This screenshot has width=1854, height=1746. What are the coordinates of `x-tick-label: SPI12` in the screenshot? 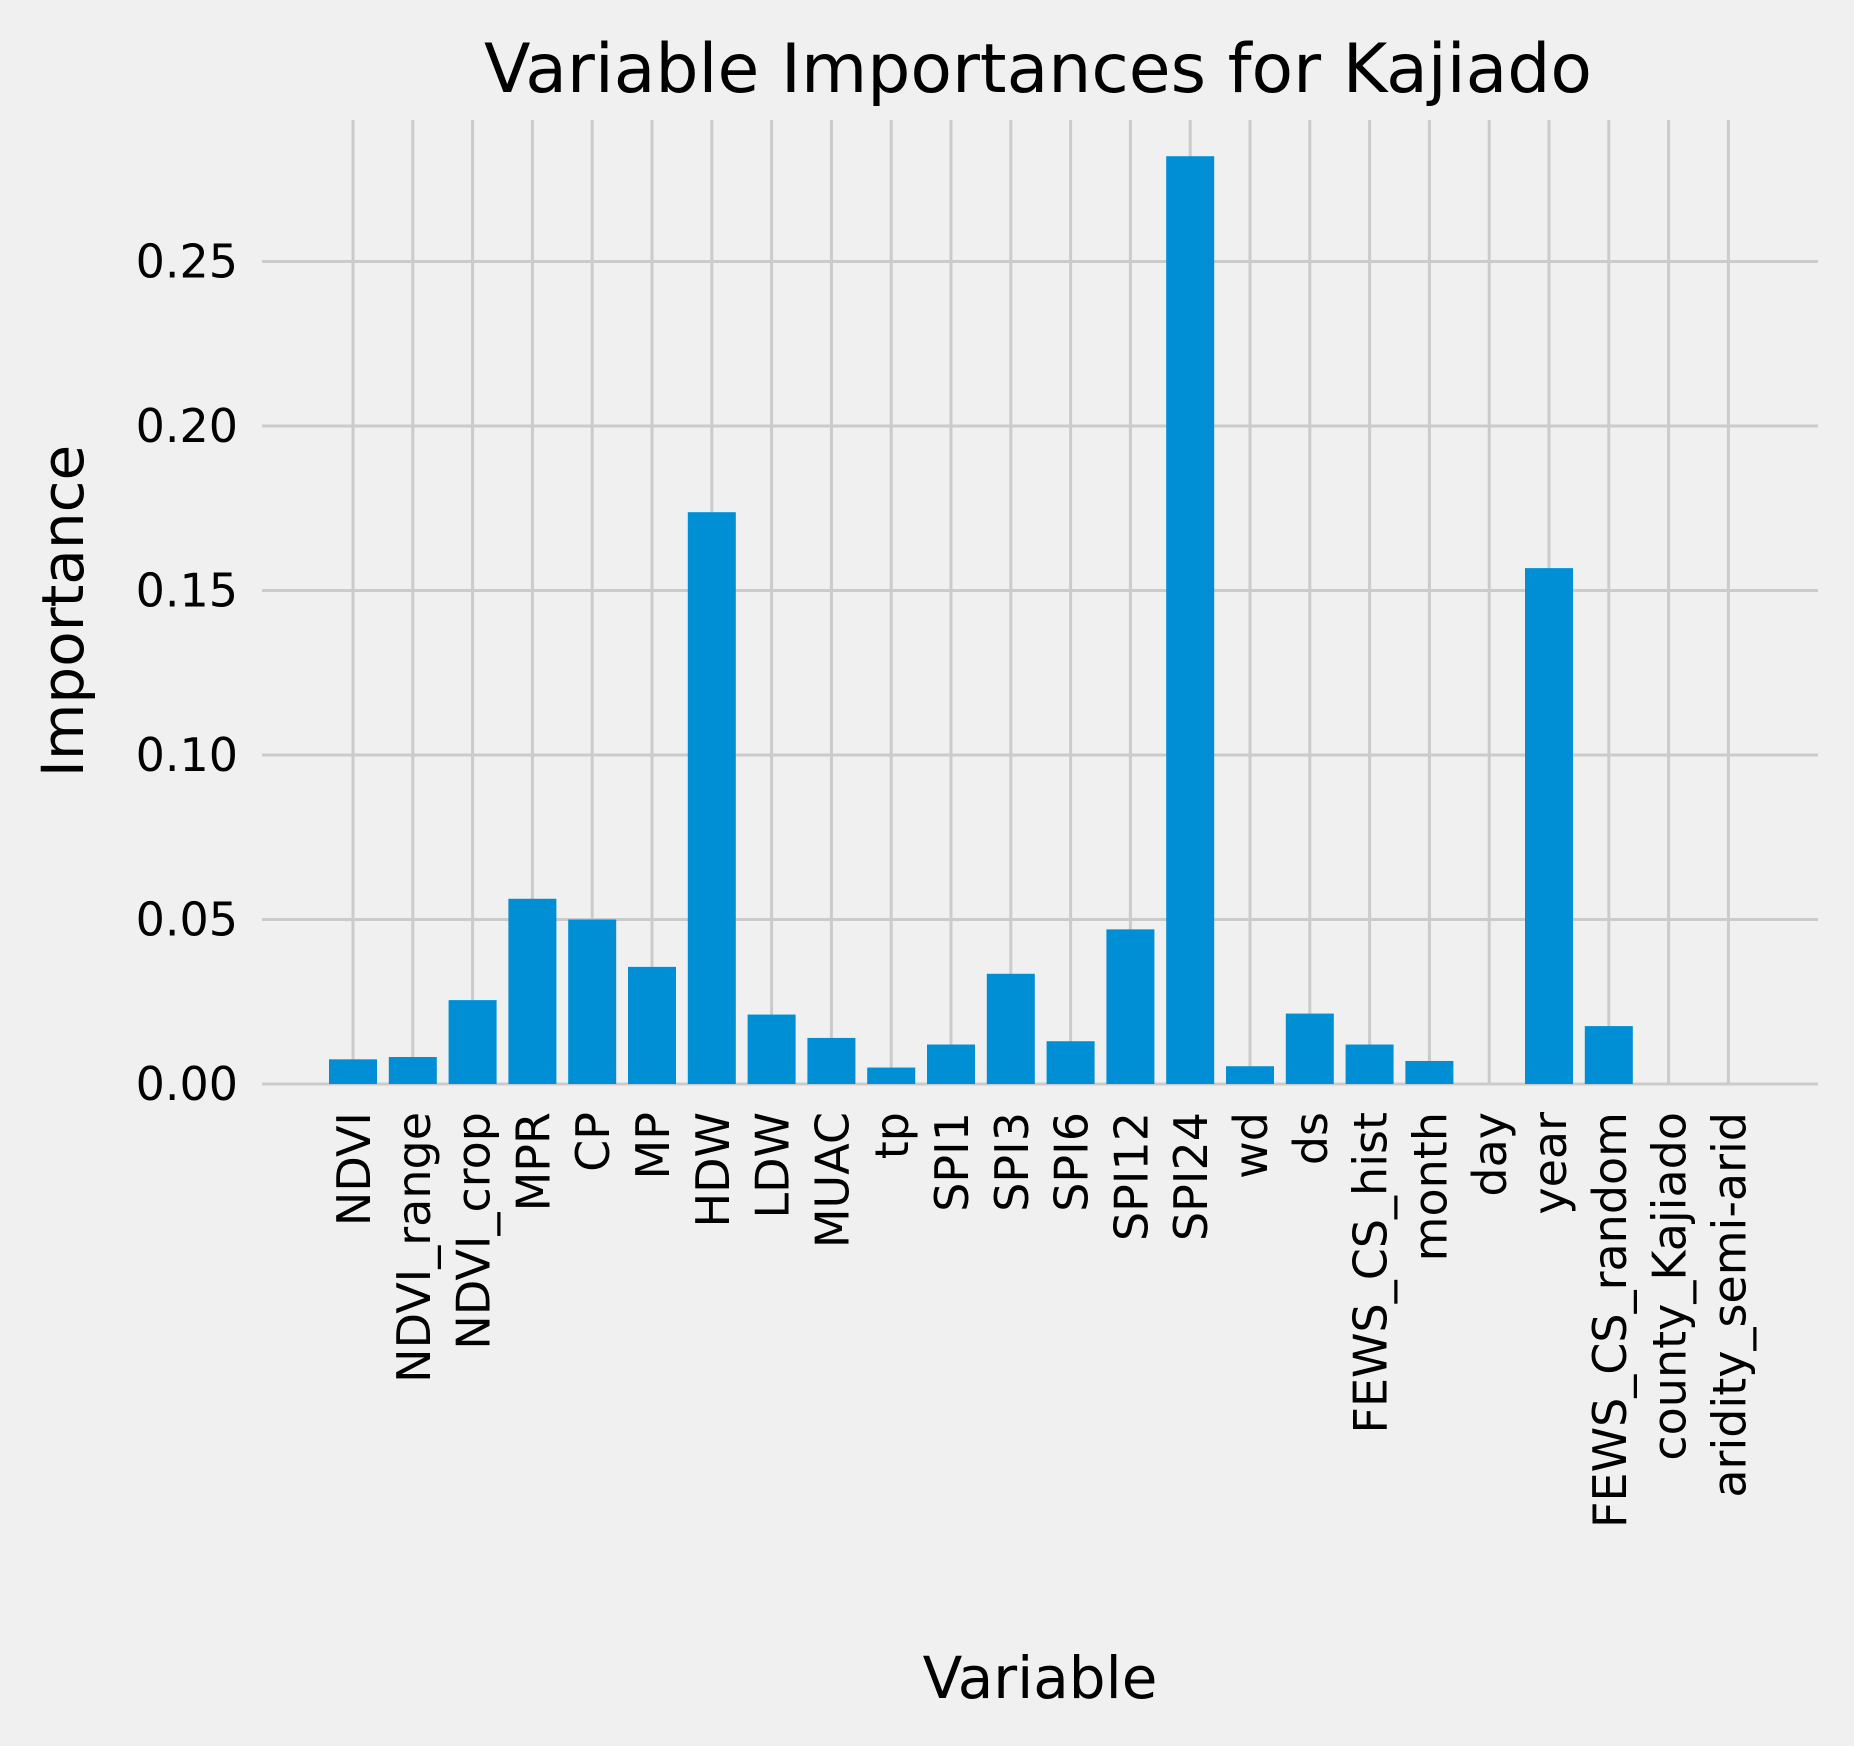 It's located at (1131, 1176).